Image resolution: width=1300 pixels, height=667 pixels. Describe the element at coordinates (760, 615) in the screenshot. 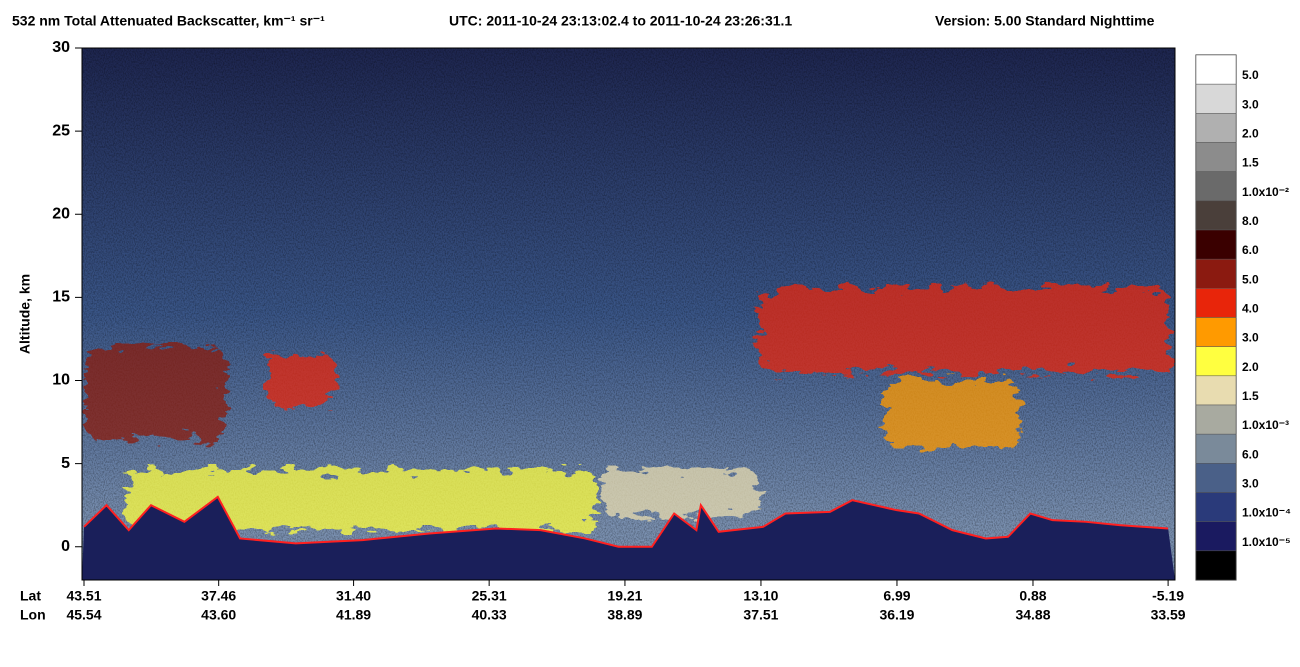

I see `lon-label: 37.51` at that location.